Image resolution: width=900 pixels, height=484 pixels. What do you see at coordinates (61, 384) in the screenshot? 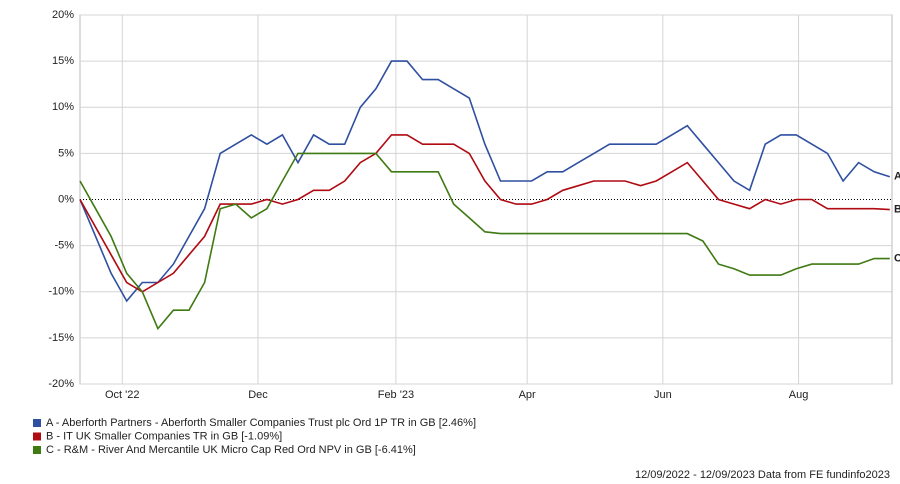
I see `y-tick-label: -20%` at bounding box center [61, 384].